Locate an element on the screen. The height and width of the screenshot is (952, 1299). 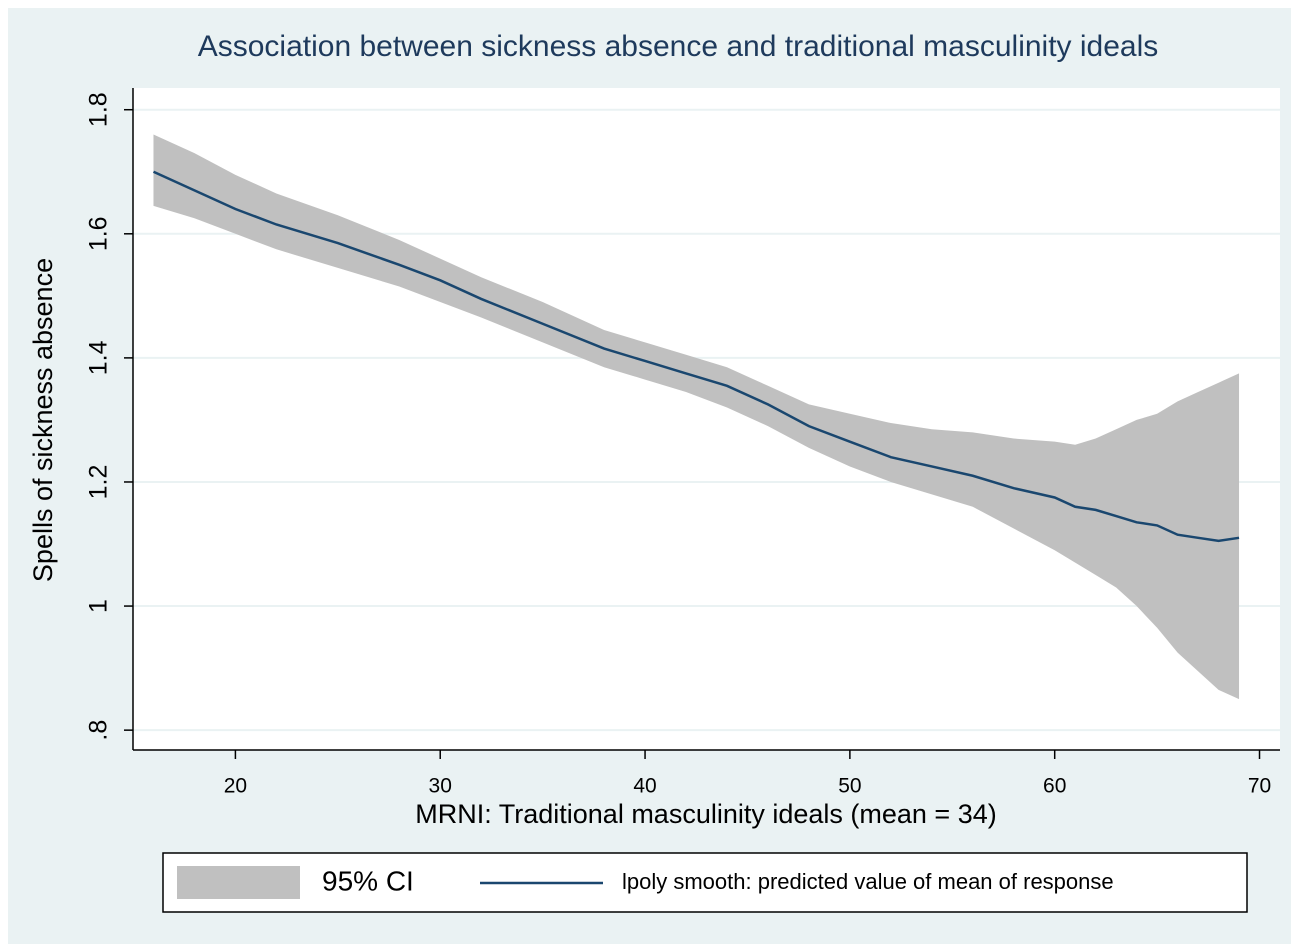
y-tick-label: 1.4 is located at coordinates (99, 357).